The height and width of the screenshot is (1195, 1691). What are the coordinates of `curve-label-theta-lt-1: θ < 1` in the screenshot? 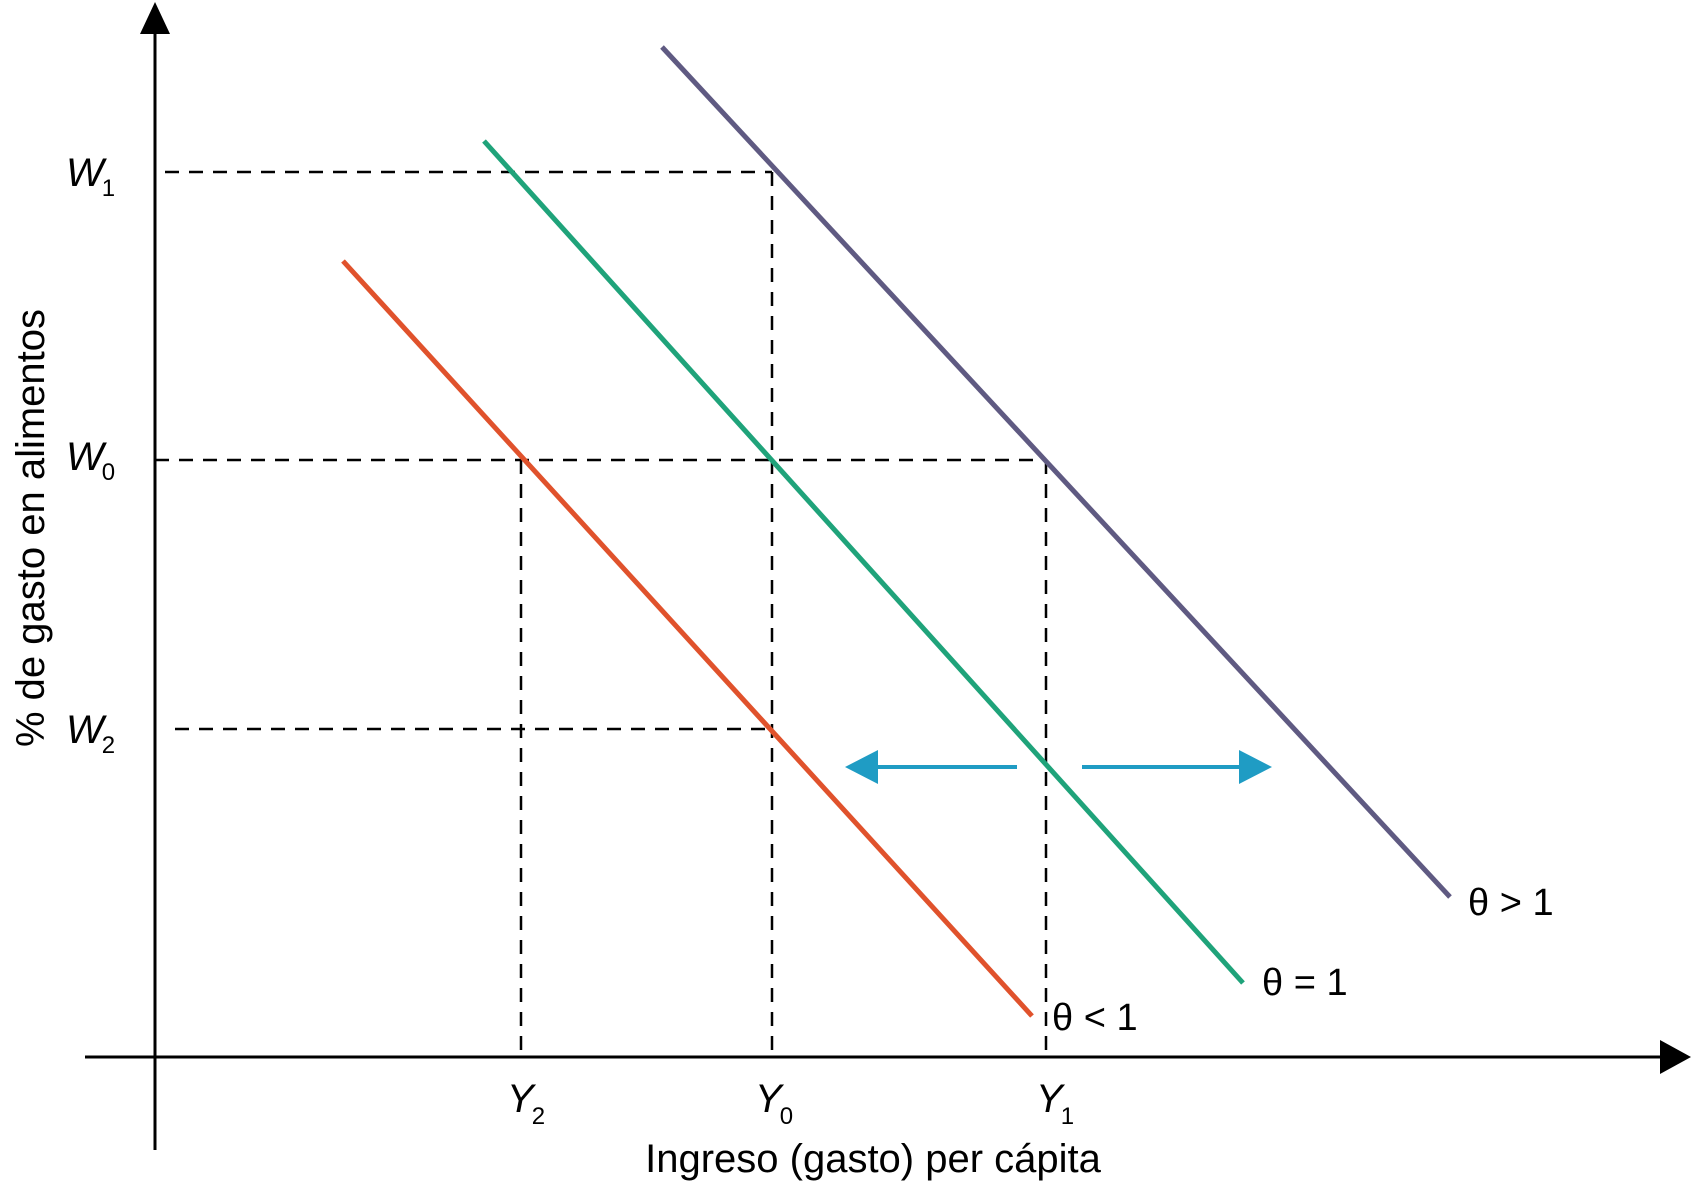 It's located at (1095, 1018).